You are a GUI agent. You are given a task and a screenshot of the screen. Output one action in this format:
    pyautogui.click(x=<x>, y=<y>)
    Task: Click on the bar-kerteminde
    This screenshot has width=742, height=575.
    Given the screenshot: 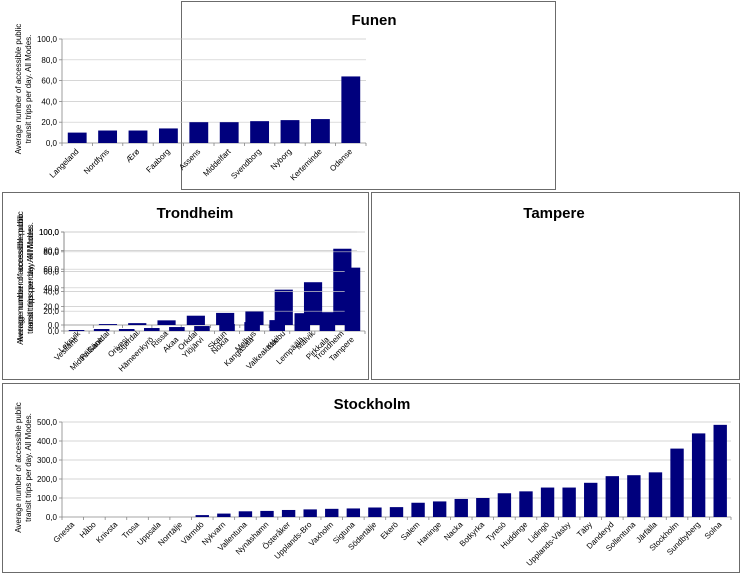 What is the action you would take?
    pyautogui.click(x=320, y=131)
    